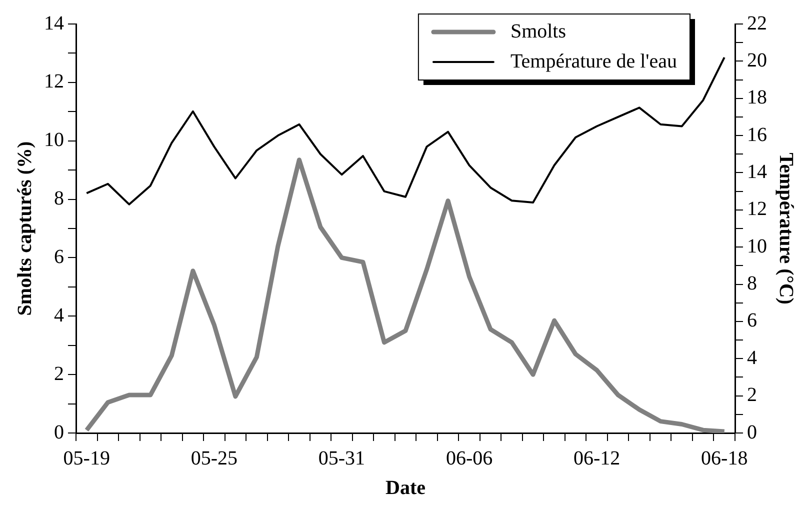 The width and height of the screenshot is (811, 509). I want to click on y2-tick-label: 12, so click(757, 209).